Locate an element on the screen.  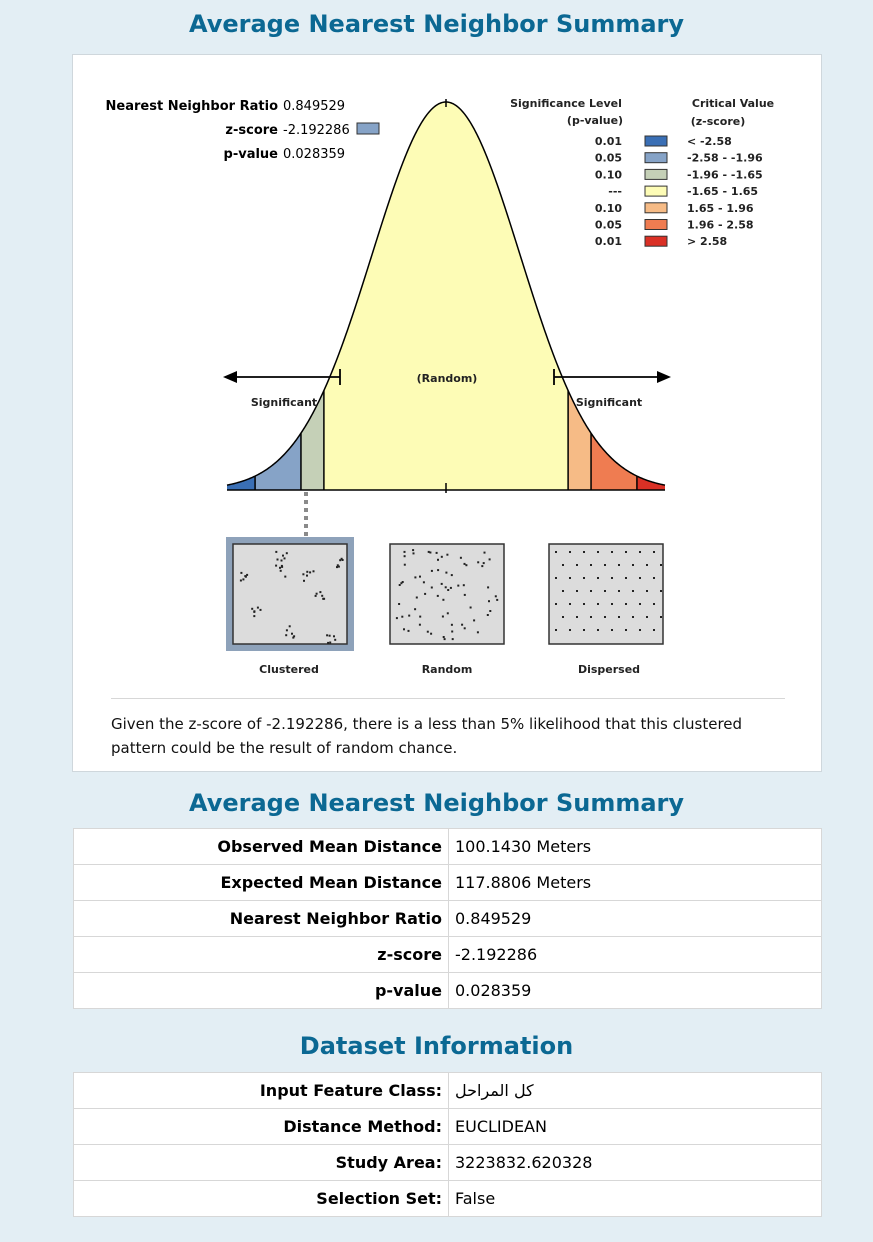
ratio-label: Nearest Neighbor Ratio is located at coordinates (192, 106).